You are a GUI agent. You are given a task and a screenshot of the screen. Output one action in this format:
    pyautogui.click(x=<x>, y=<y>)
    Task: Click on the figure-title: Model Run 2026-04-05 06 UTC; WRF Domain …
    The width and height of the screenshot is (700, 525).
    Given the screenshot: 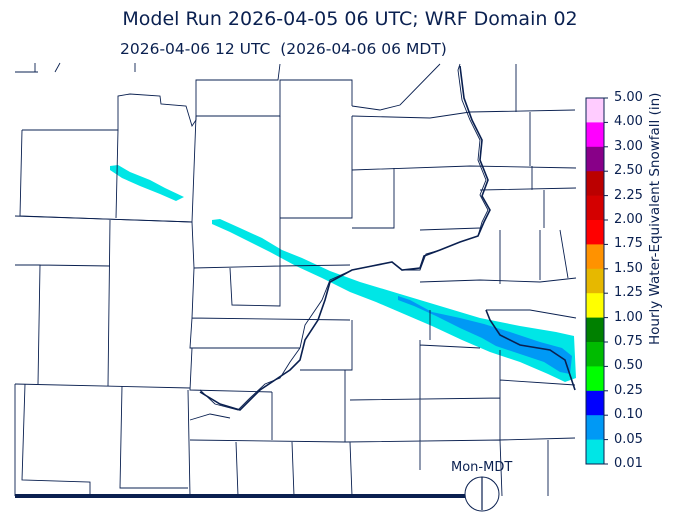 What is the action you would take?
    pyautogui.click(x=350, y=19)
    